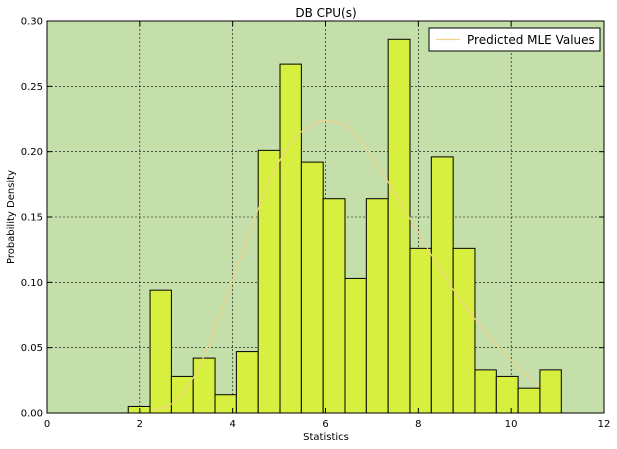 The height and width of the screenshot is (449, 617). What do you see at coordinates (32, 87) in the screenshot?
I see `y-tick-label: 0.25` at bounding box center [32, 87].